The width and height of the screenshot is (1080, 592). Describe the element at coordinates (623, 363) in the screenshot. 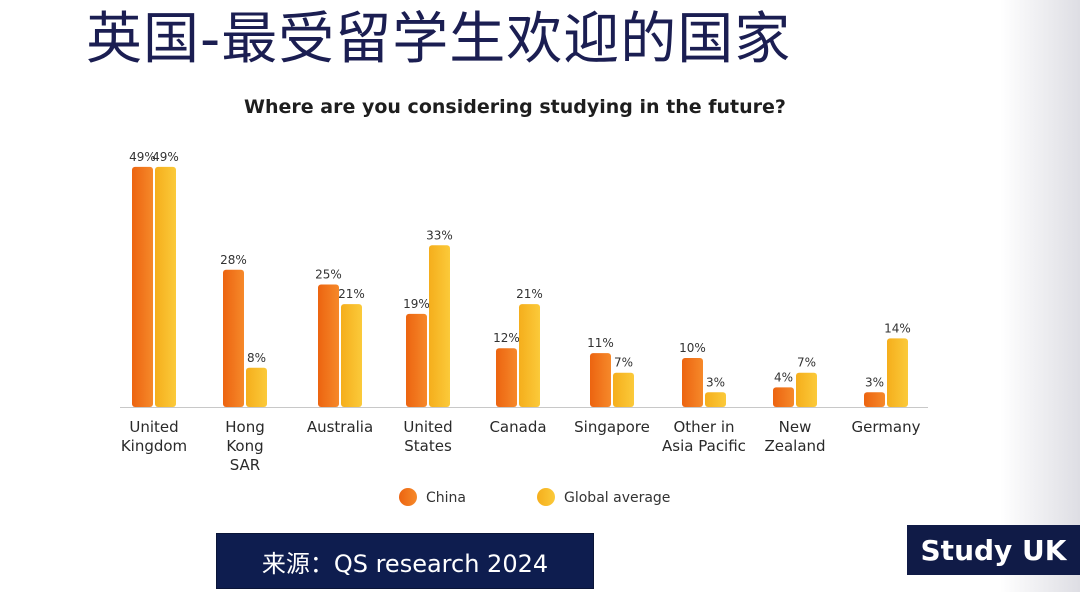

I see `data-label-global-6: 7%` at that location.